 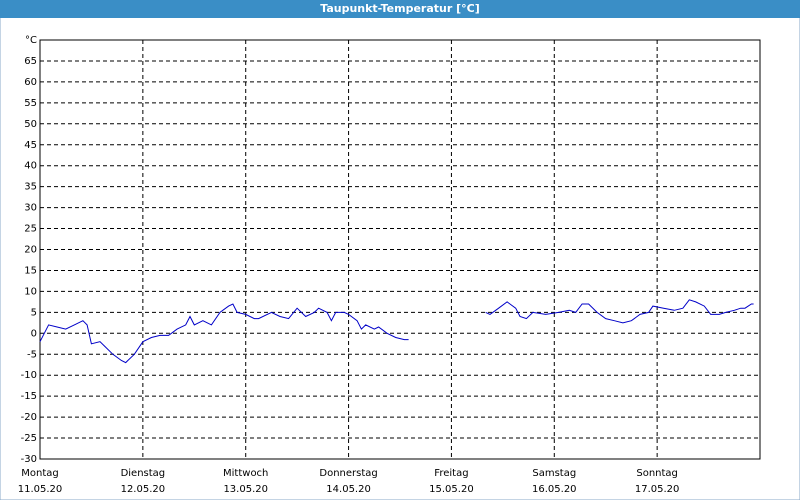 I want to click on x-tick-label: Sonntag, so click(x=657, y=473).